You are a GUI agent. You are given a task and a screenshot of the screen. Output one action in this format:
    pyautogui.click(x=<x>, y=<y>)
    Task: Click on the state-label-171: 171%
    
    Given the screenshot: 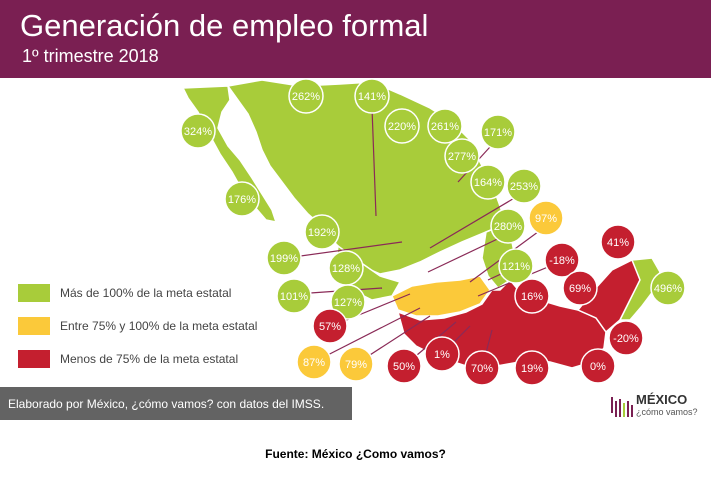 What is the action you would take?
    pyautogui.click(x=498, y=132)
    